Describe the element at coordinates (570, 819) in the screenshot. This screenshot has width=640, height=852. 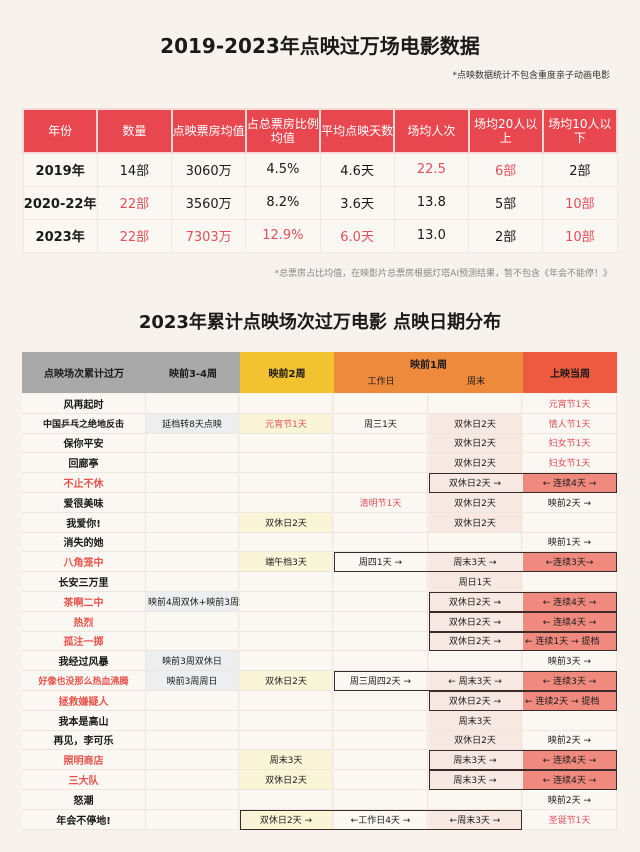
I see `schedule-cell: 圣诞节1天` at that location.